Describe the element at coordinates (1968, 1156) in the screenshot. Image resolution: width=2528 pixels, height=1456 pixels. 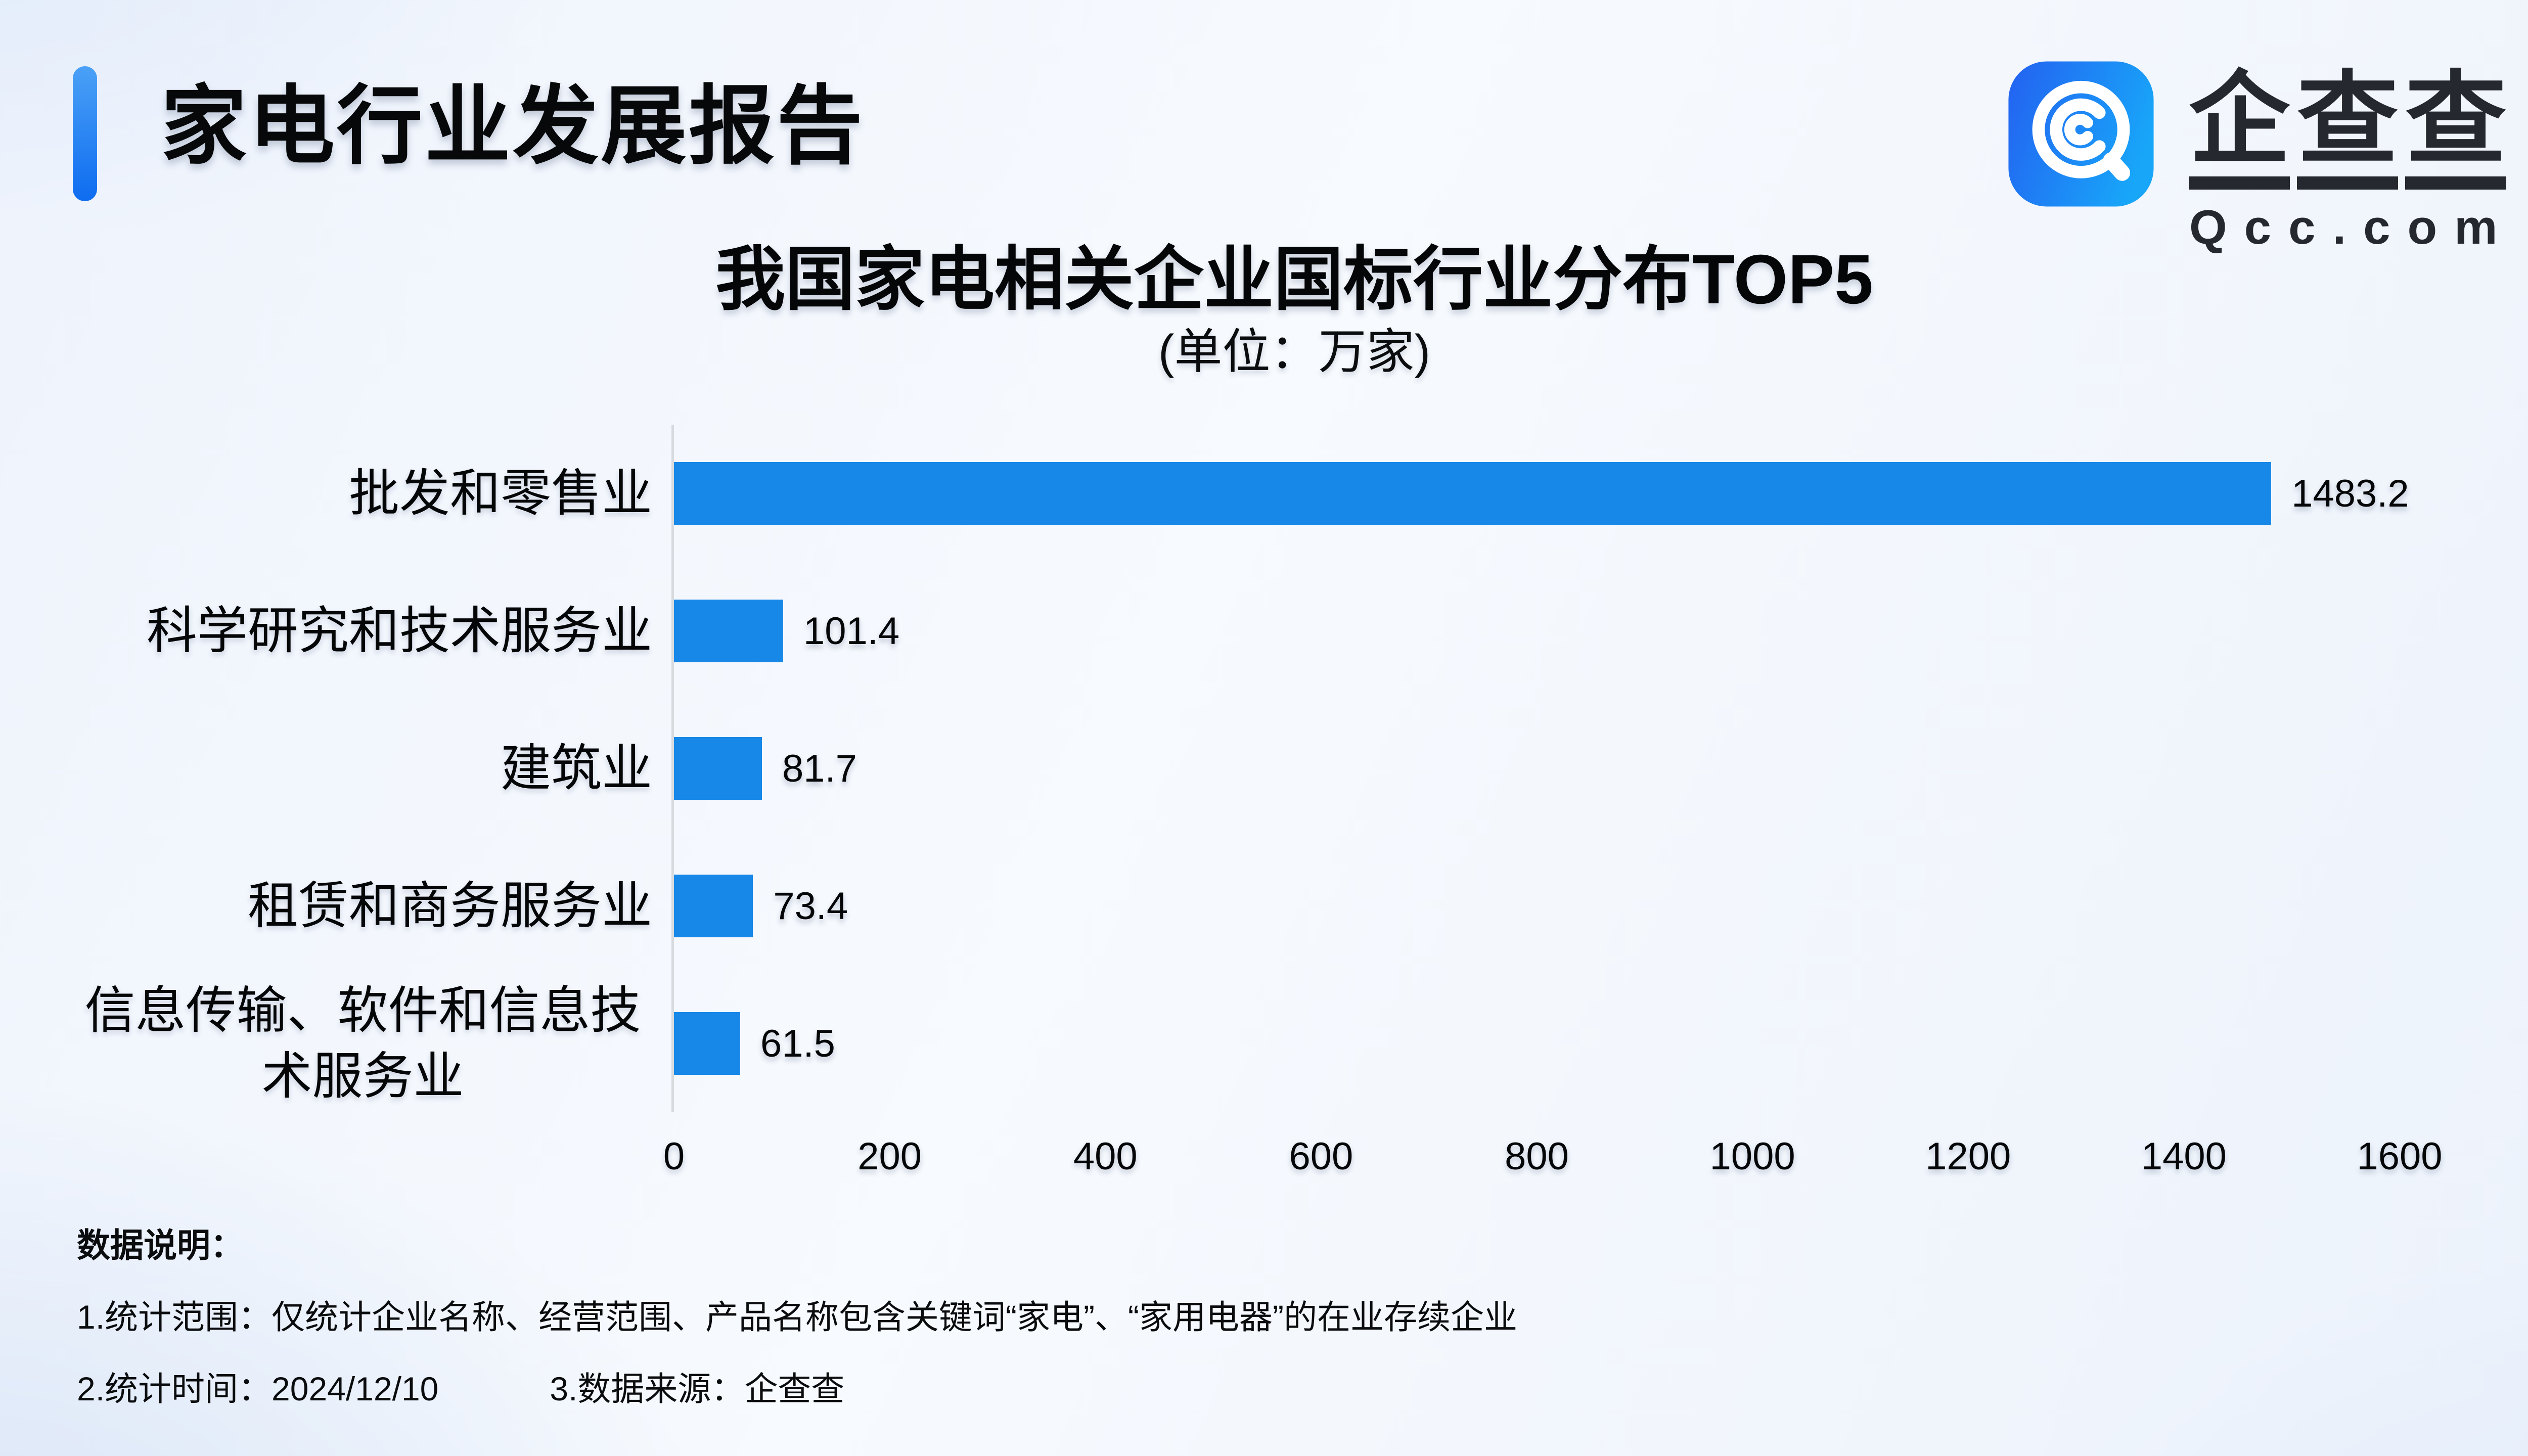
I see `x-axis-tick: 1200` at that location.